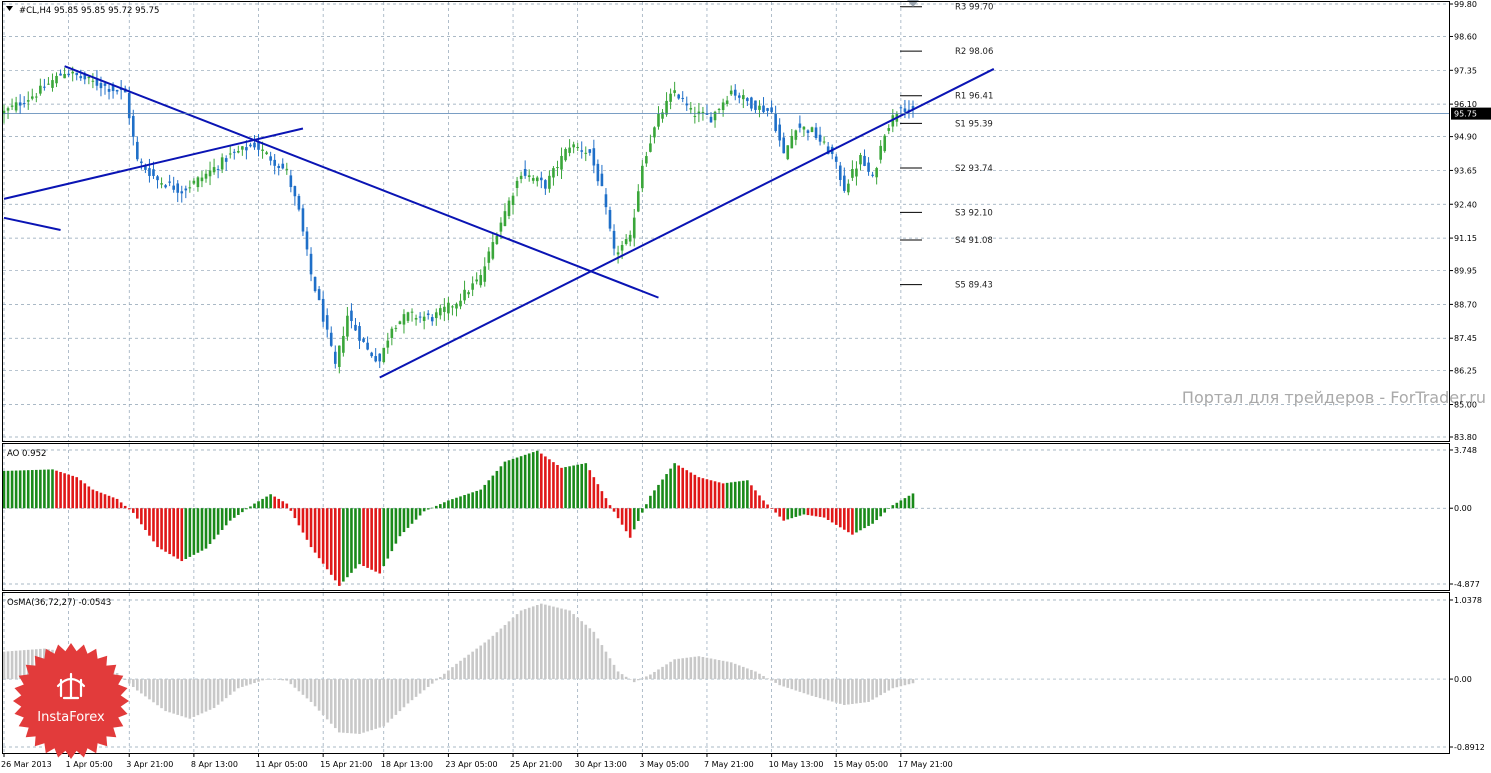 This screenshot has width=1491, height=773. I want to click on price-axis-tick-label: 96.10, so click(1465, 104).